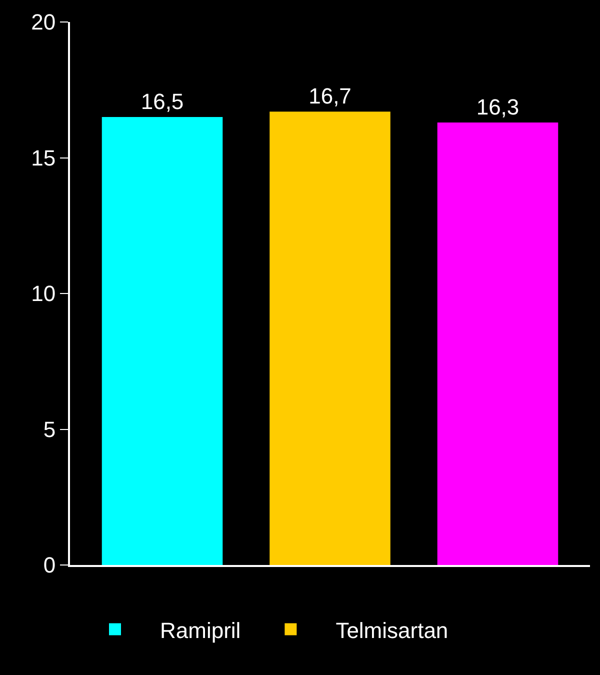 Image resolution: width=600 pixels, height=675 pixels. I want to click on y-tick-label: 5, so click(49, 429).